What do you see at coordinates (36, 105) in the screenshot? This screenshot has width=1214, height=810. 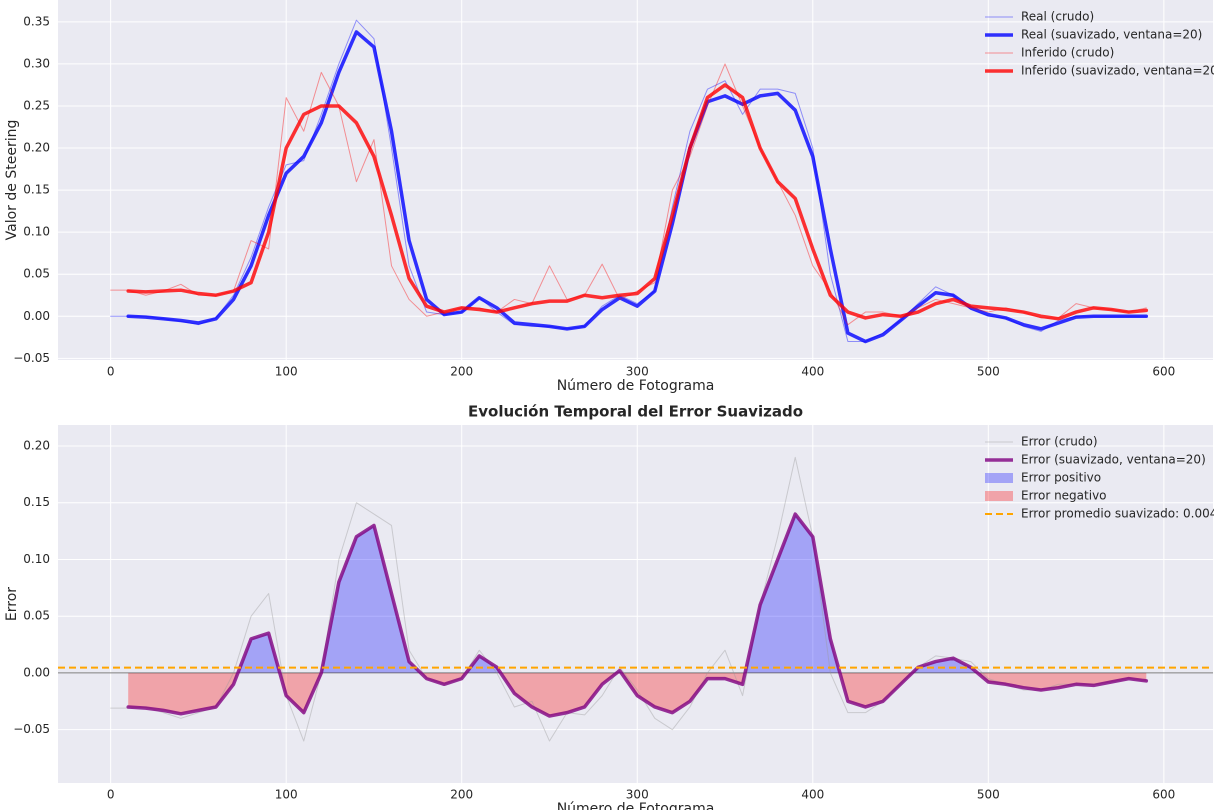 I see `y-tick-label: 0.25` at bounding box center [36, 105].